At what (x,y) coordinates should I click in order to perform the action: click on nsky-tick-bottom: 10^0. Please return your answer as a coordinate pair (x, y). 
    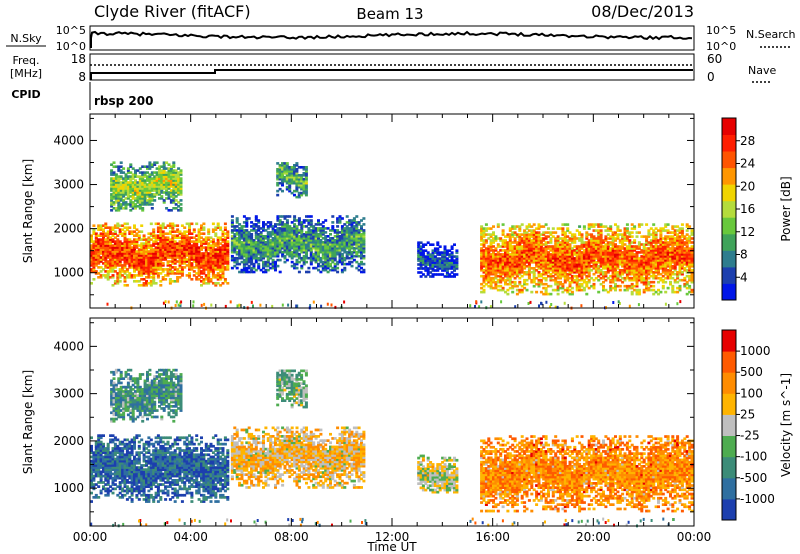
    Looking at the image, I should click on (71, 46).